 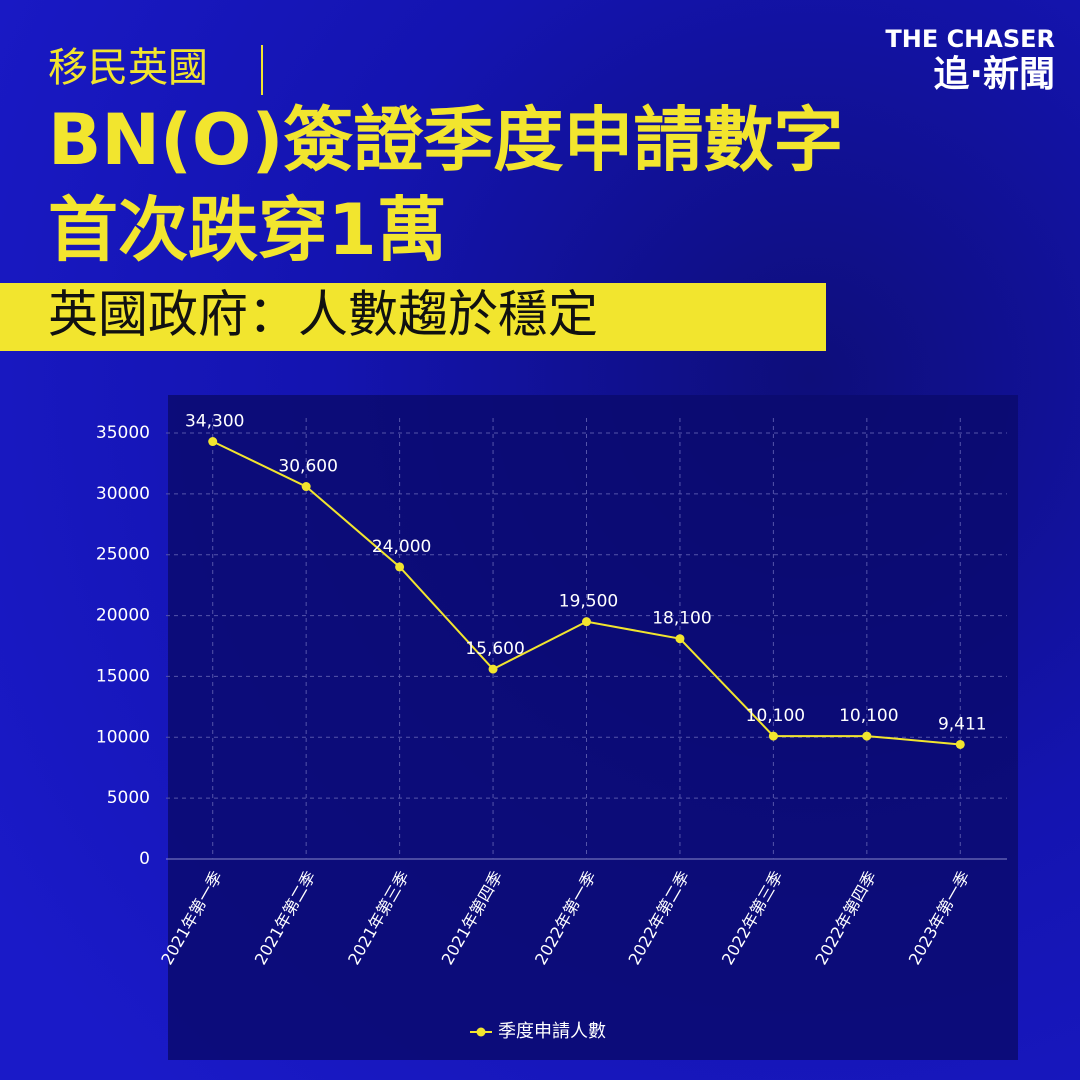 I want to click on y-tick-label: 35000, so click(x=123, y=433).